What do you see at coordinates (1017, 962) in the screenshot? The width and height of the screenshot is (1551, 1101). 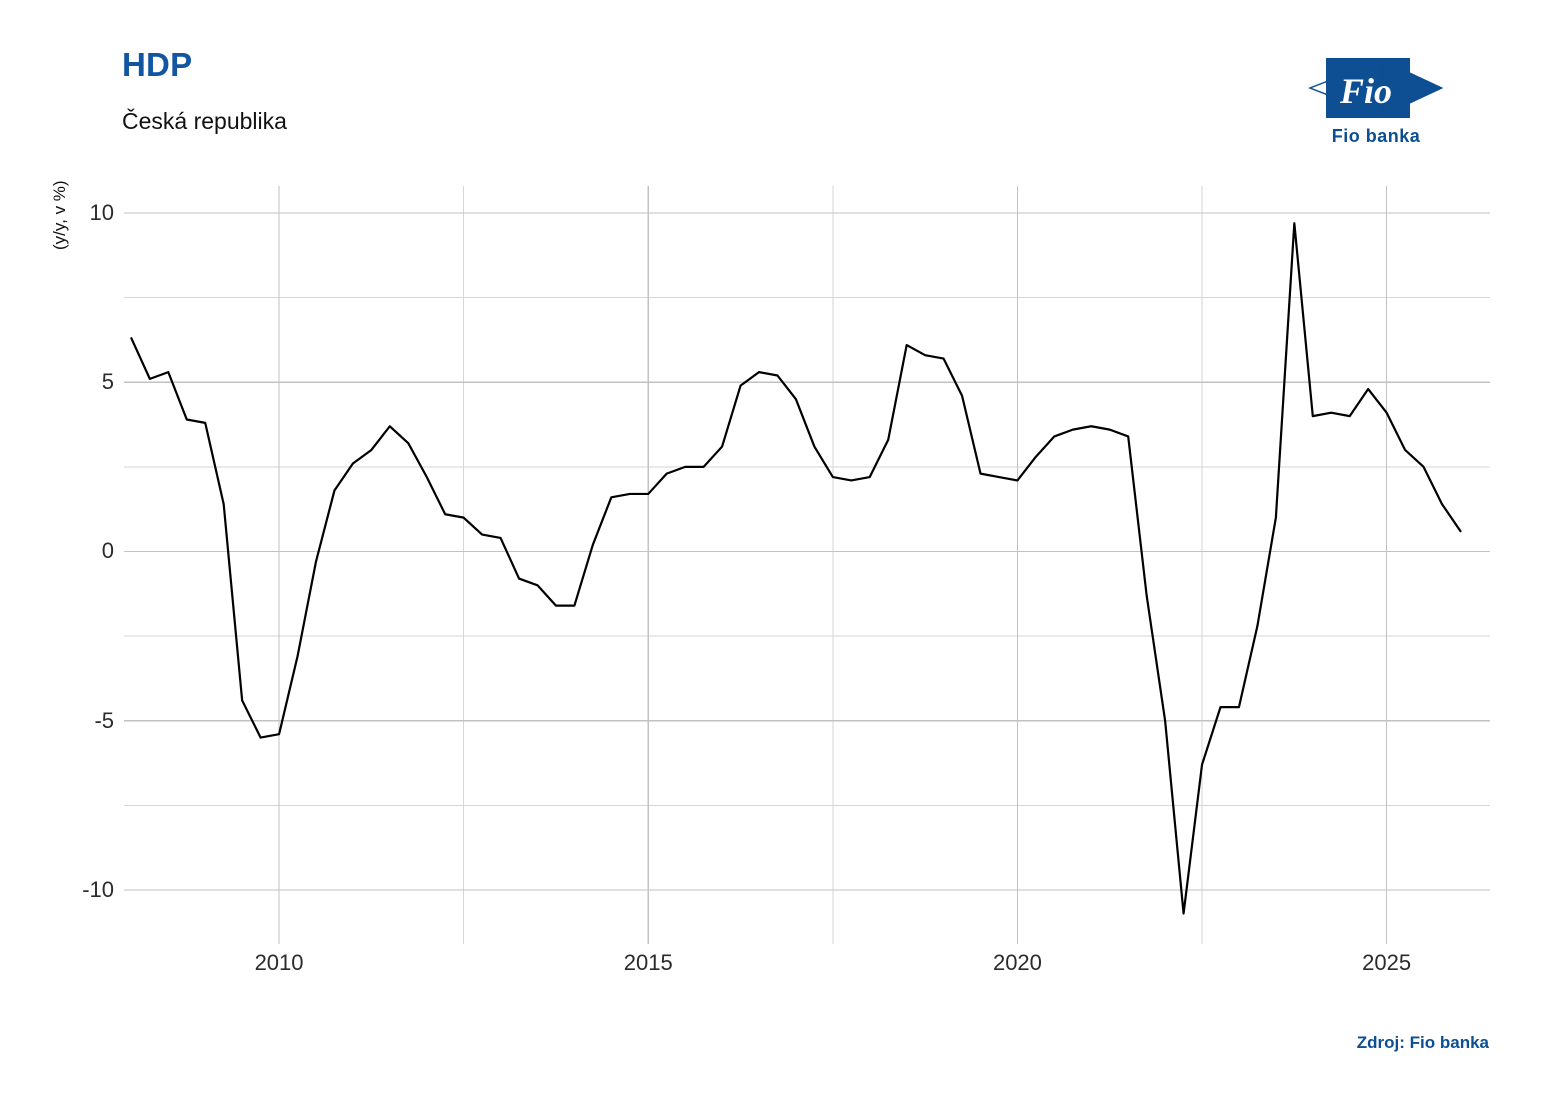 I see `x-axis-tick-2020: 2020` at bounding box center [1017, 962].